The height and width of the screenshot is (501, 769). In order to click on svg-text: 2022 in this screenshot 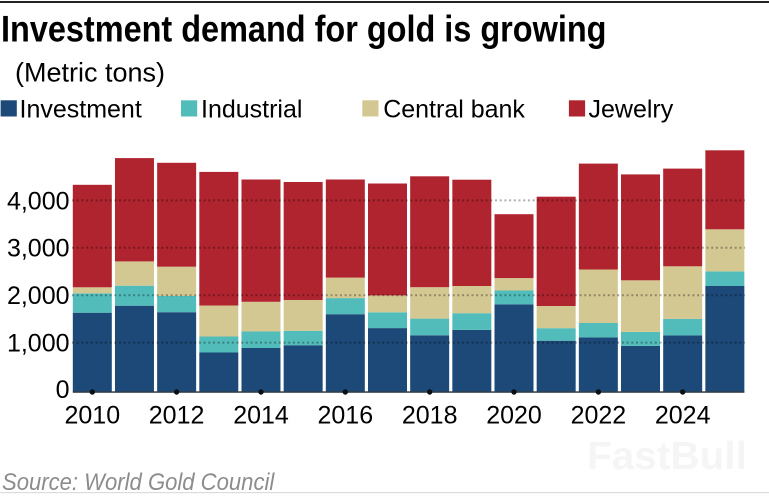, I will do `click(599, 416)`.